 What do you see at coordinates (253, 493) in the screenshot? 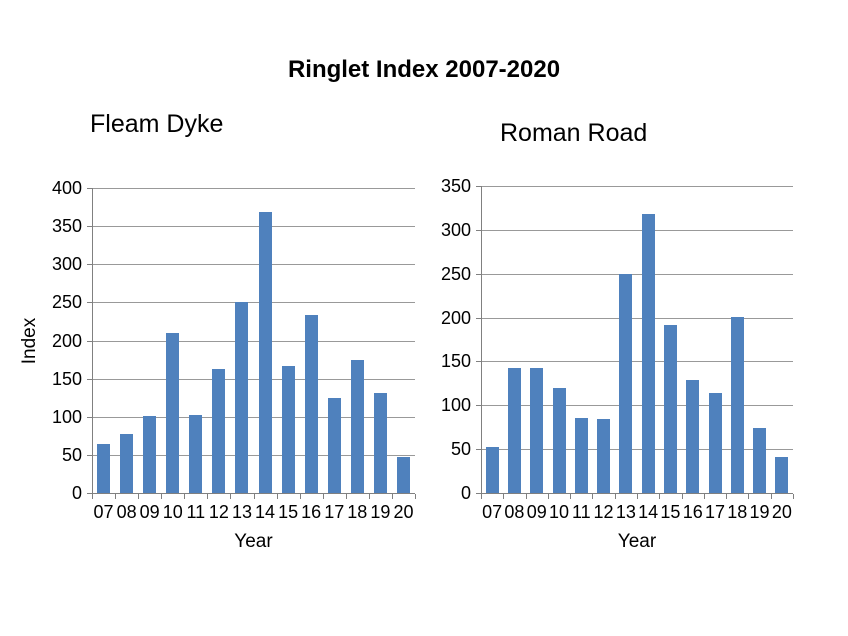
I see `x-axis-line` at bounding box center [253, 493].